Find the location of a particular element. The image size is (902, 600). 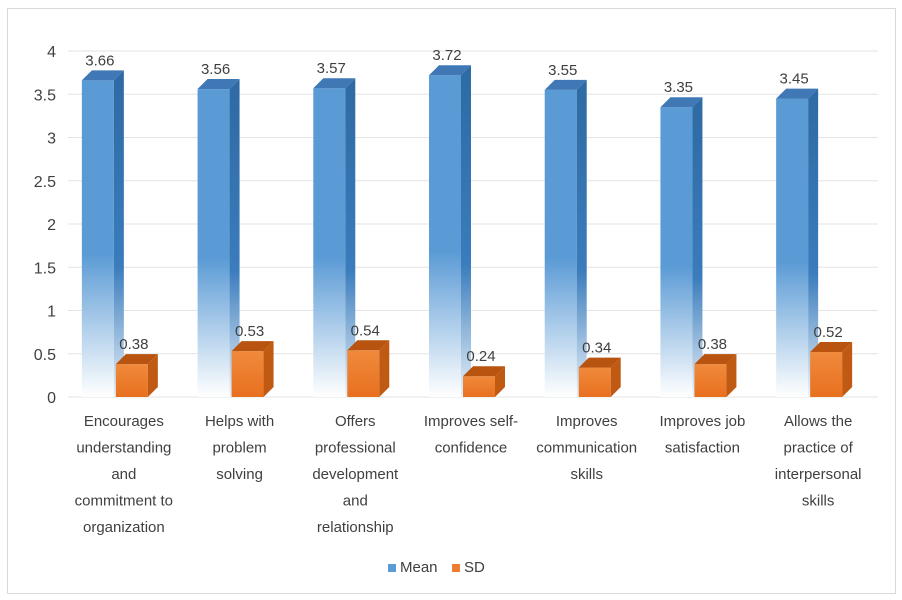

y-tick-label: 3.5 is located at coordinates (45, 95).